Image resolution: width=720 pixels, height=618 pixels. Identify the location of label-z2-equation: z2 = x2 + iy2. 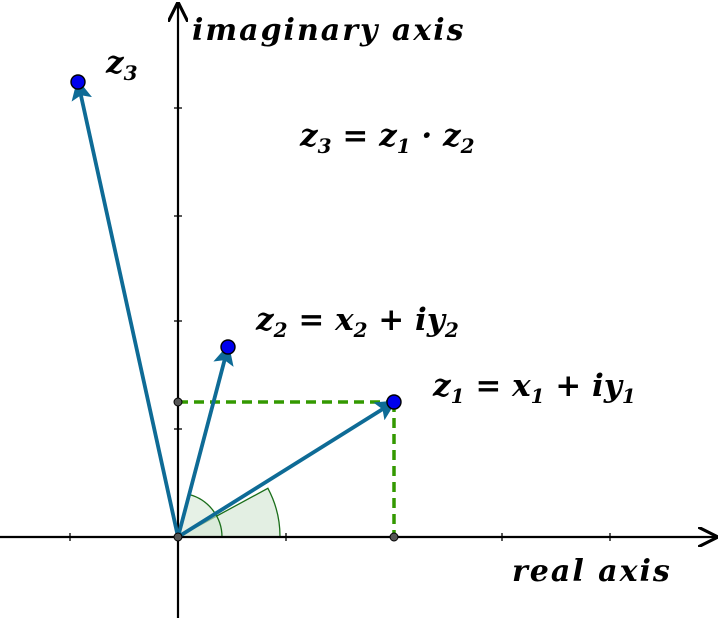
(357, 322).